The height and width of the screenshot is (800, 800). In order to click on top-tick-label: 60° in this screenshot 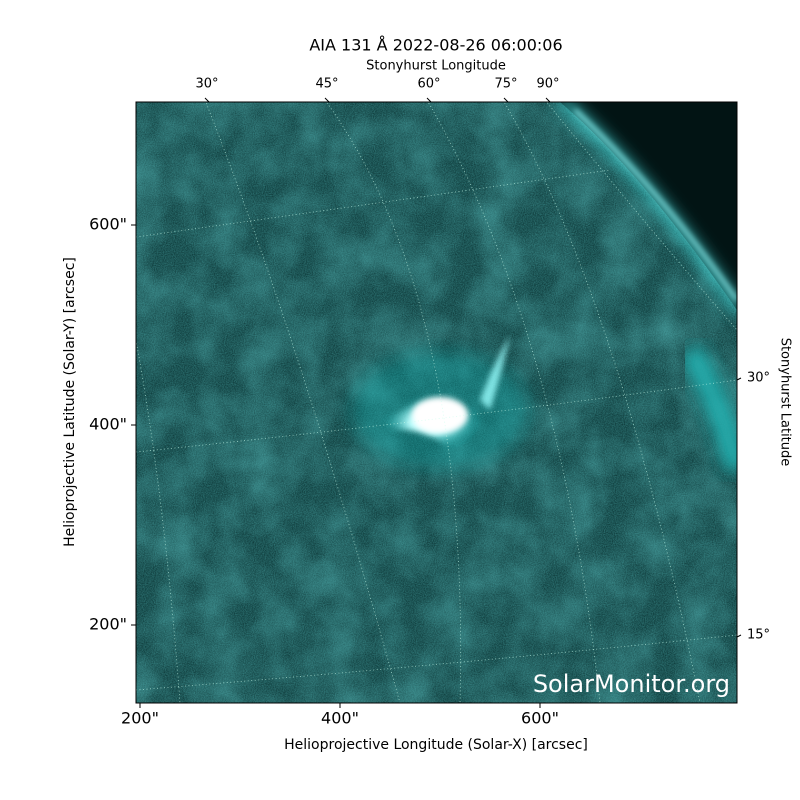, I will do `click(428, 84)`.